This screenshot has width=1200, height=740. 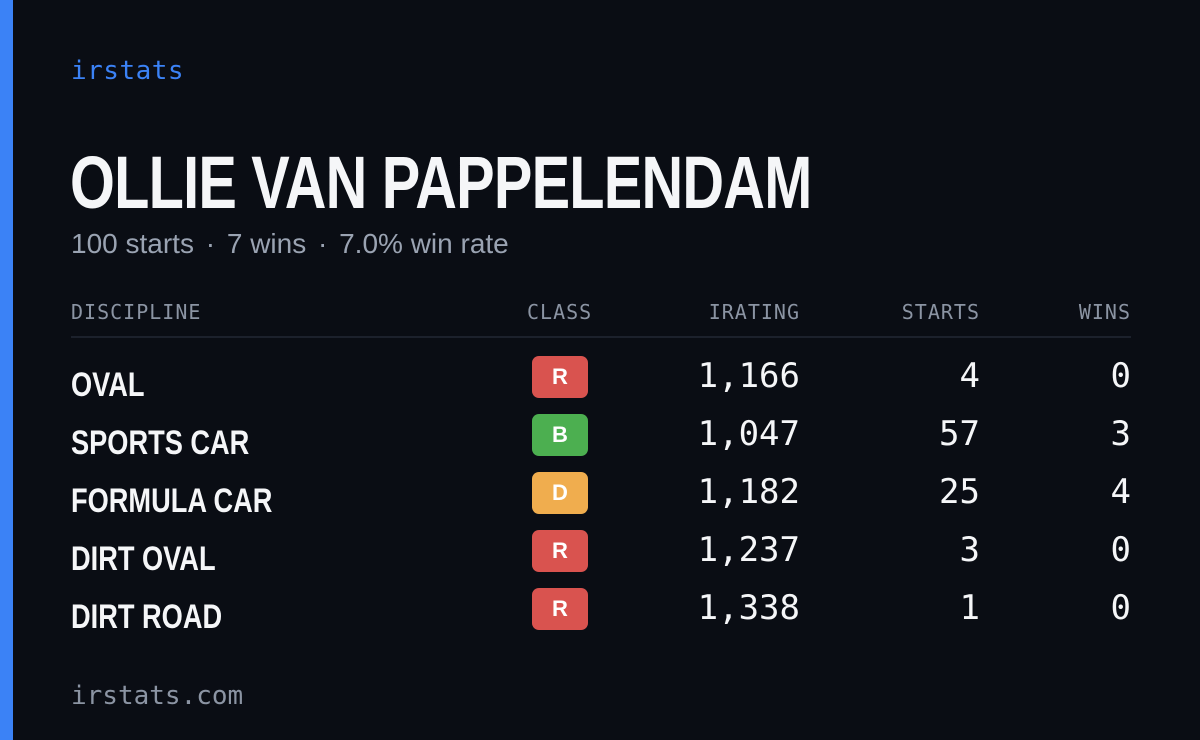 What do you see at coordinates (560, 435) in the screenshot?
I see `class-badge: B` at bounding box center [560, 435].